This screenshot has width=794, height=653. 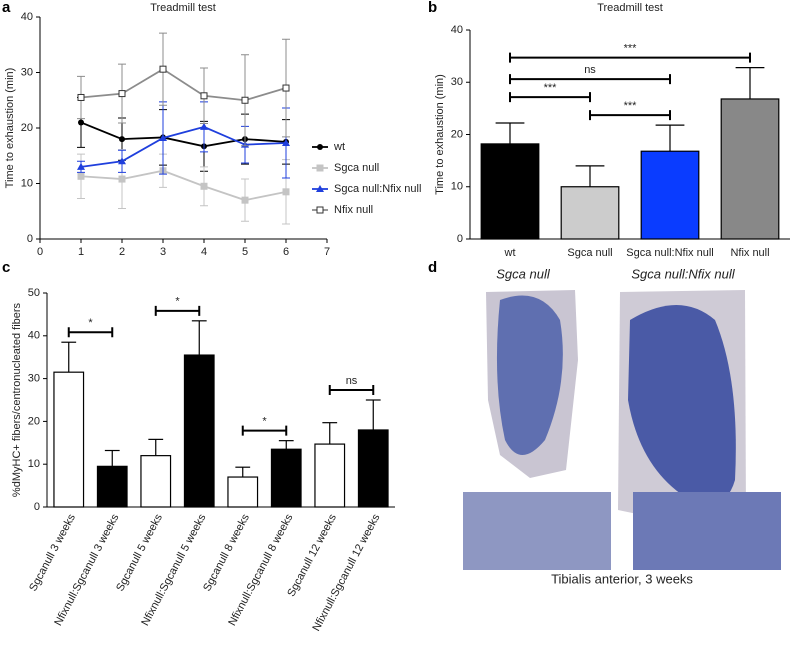 I want to click on x-tick-label: Sgcanull 12 weeks, so click(x=312, y=555).